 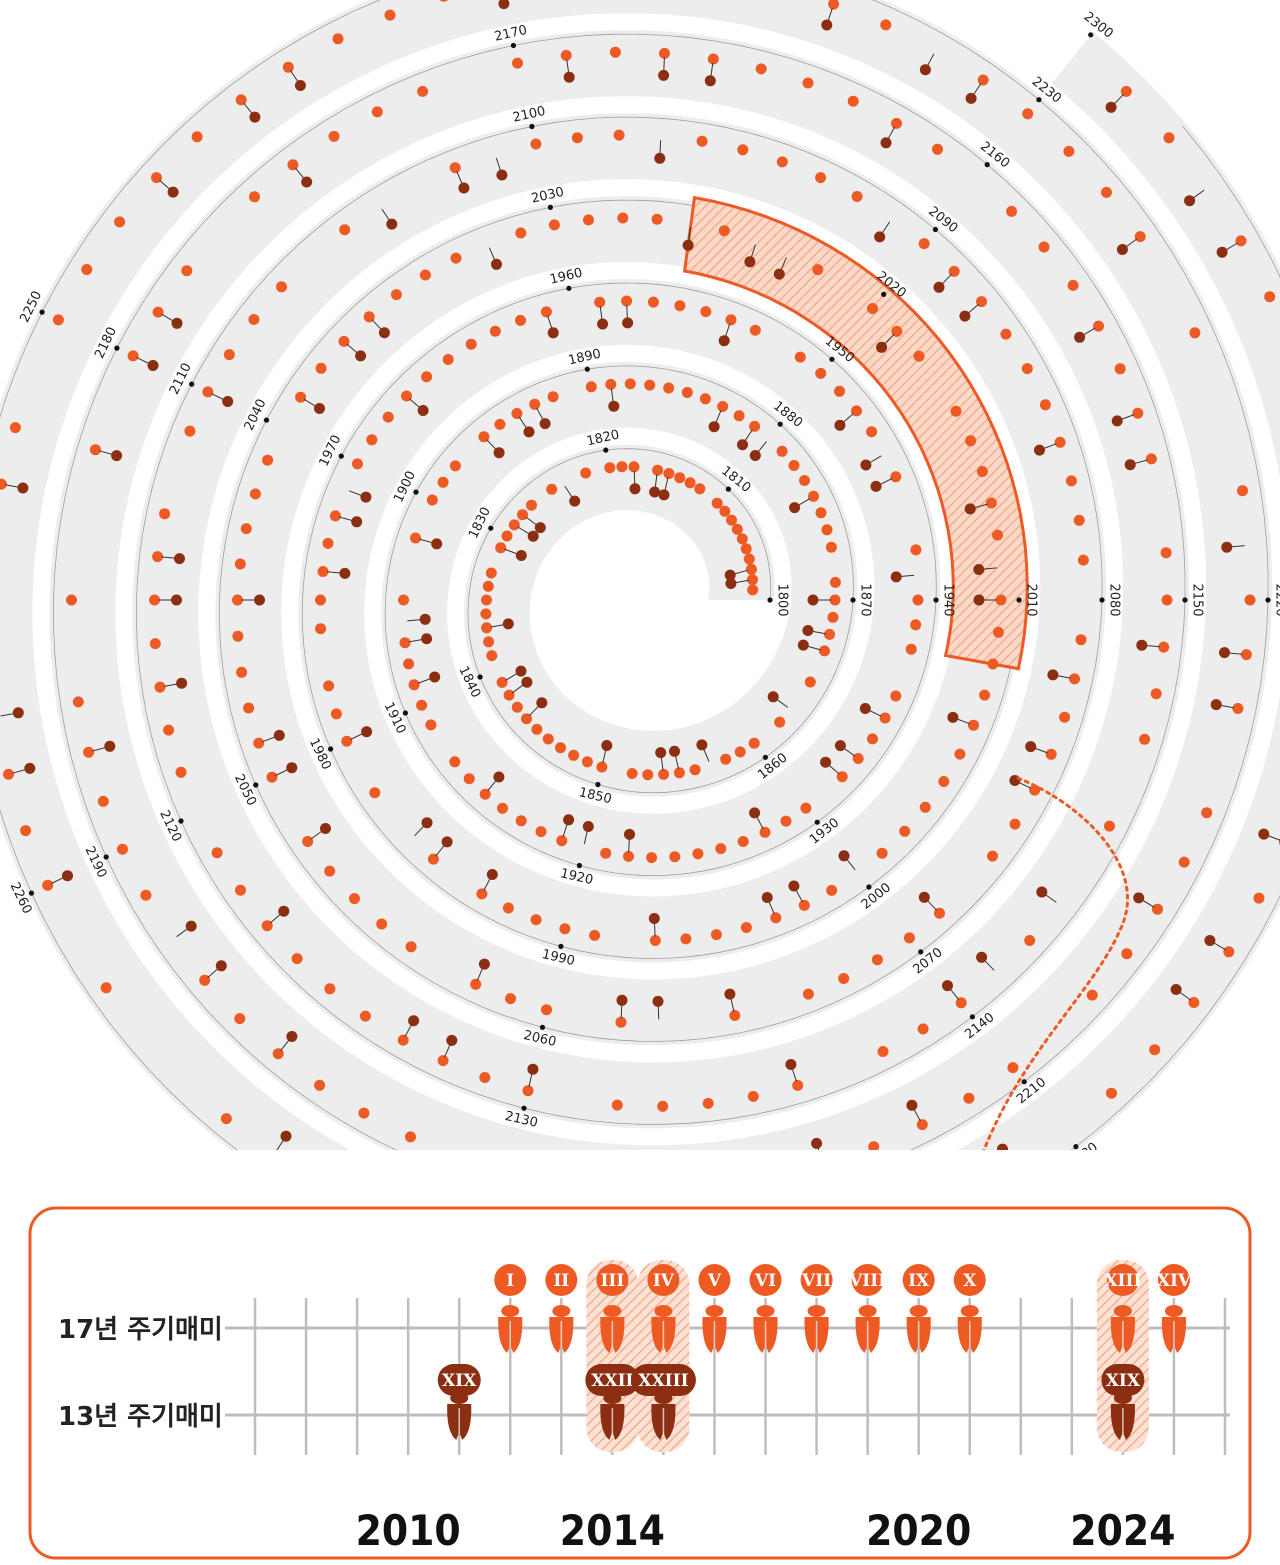 What do you see at coordinates (588, 220) in the screenshot?
I see `dot-17-2029` at bounding box center [588, 220].